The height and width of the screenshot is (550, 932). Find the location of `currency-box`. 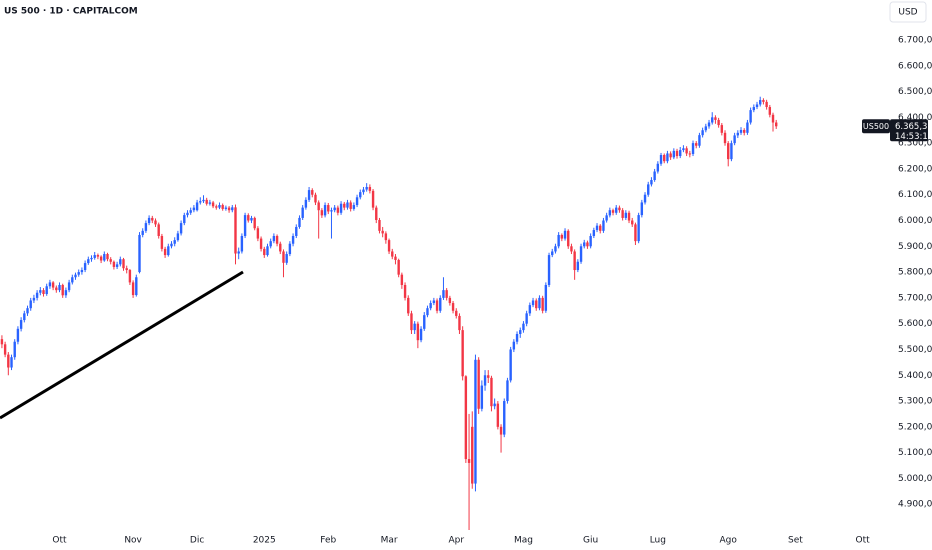

currency-box is located at coordinates (908, 12).